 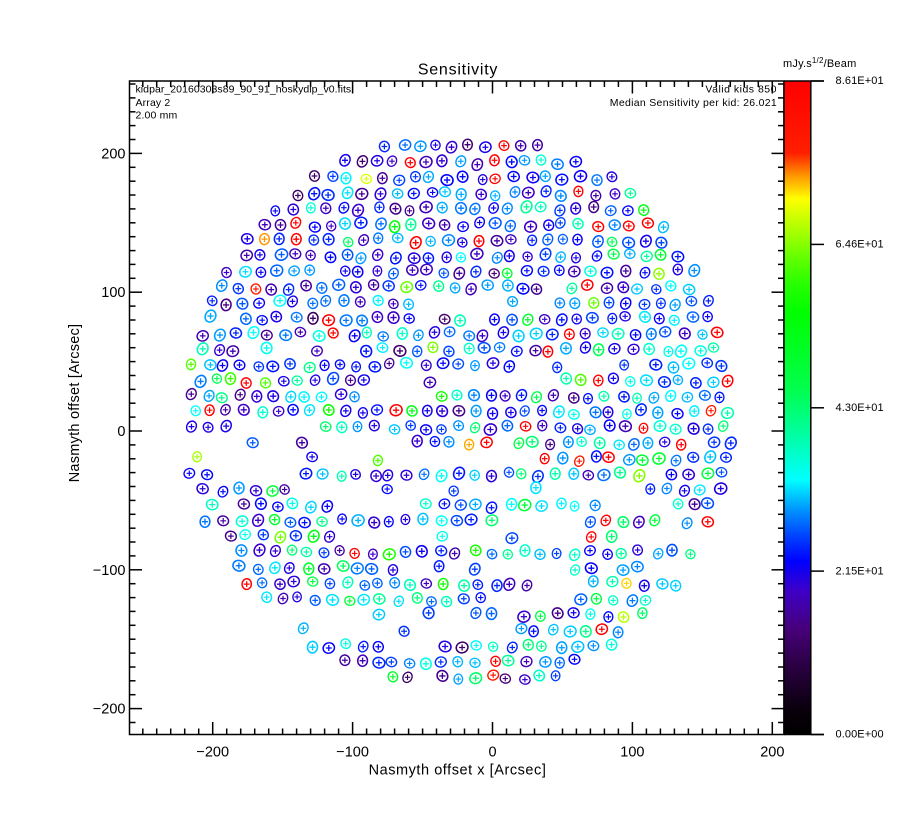 What do you see at coordinates (819, 63) in the screenshot?
I see `svg-text: mJy.s1/2/Beam` at bounding box center [819, 63].